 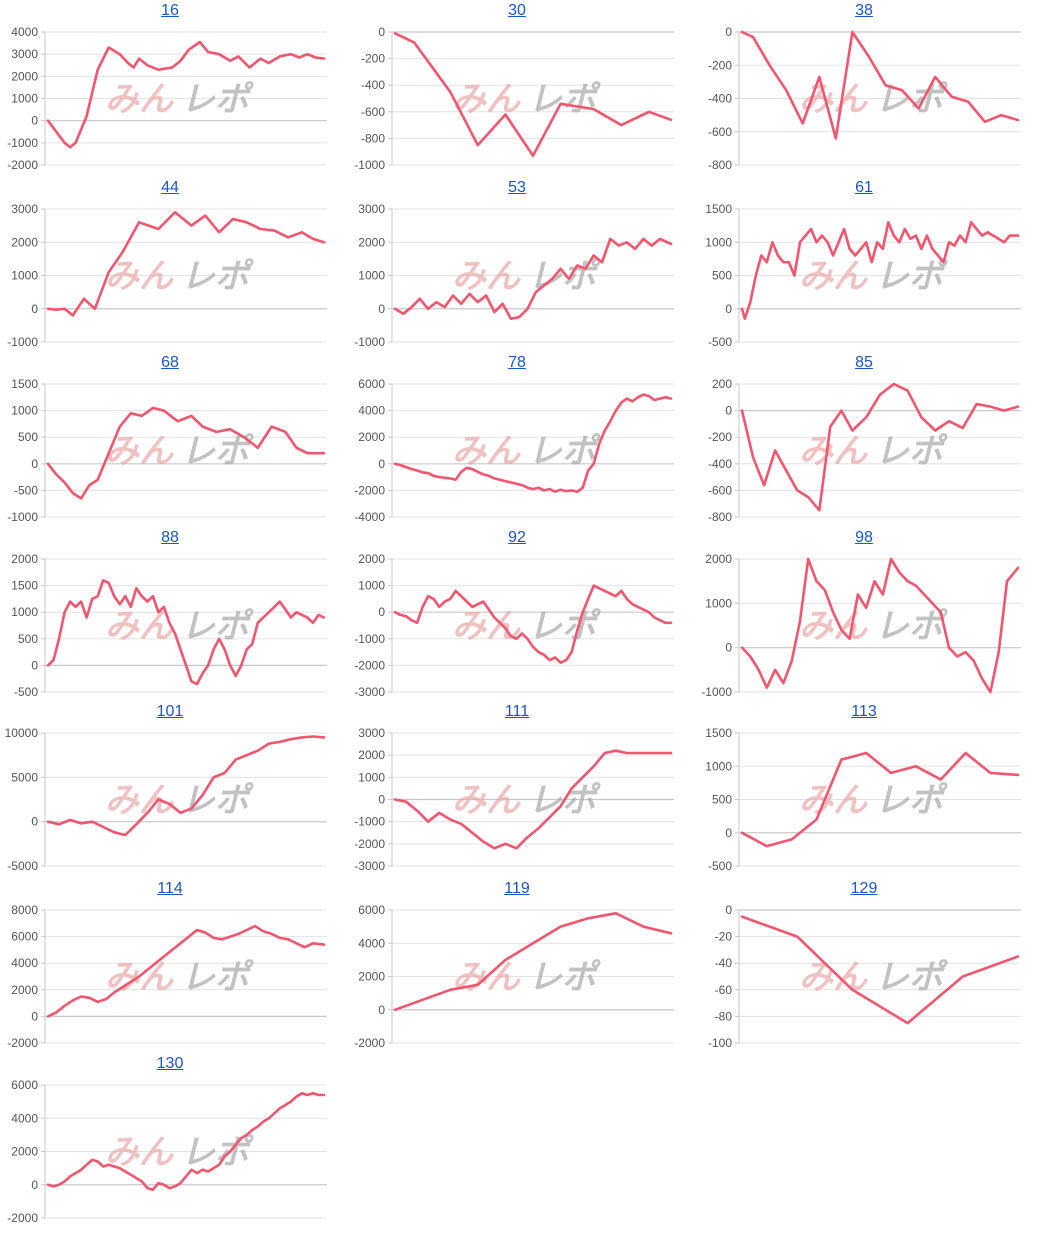 I want to click on chart-title-link: 85, so click(x=864, y=362).